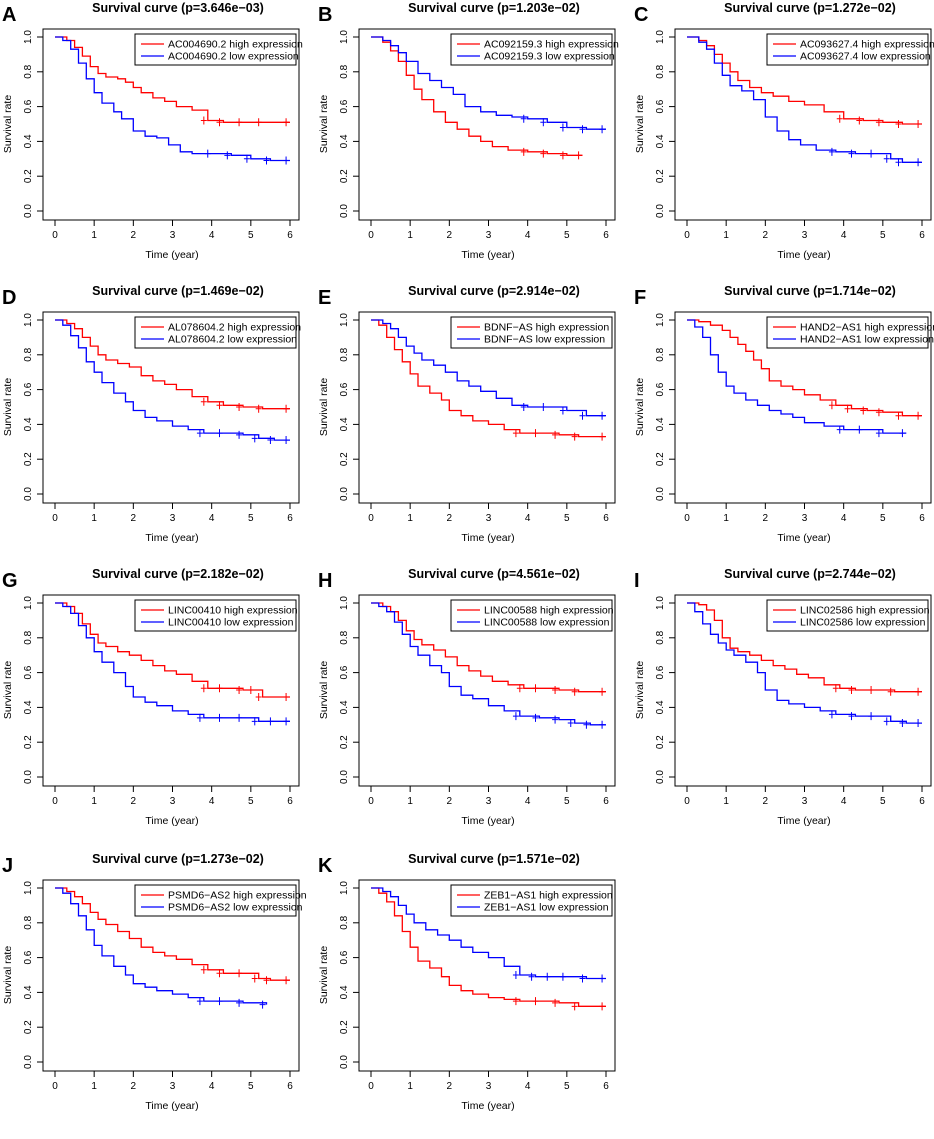  I want to click on chart-title: Survival curve (p=4.561e−02), so click(494, 574).